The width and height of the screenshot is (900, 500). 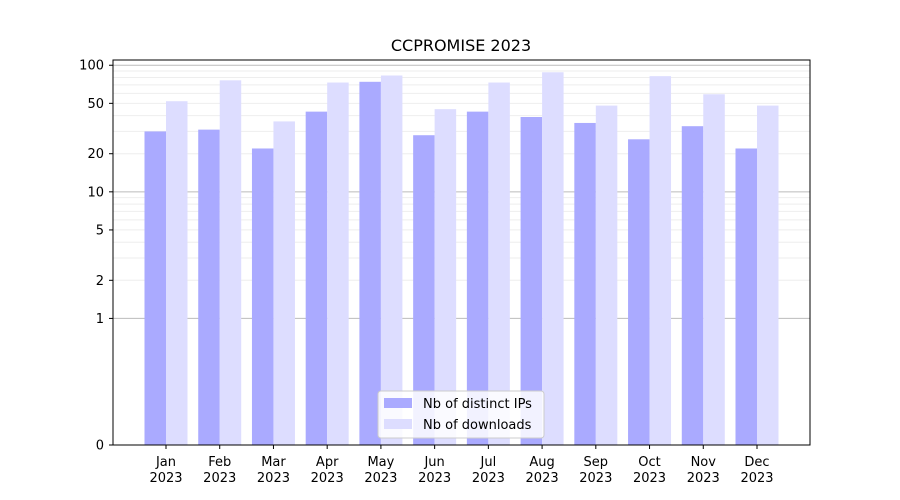 What do you see at coordinates (96, 256) in the screenshot?
I see `y-axis: 0 1 2 5 10 20 50 100` at bounding box center [96, 256].